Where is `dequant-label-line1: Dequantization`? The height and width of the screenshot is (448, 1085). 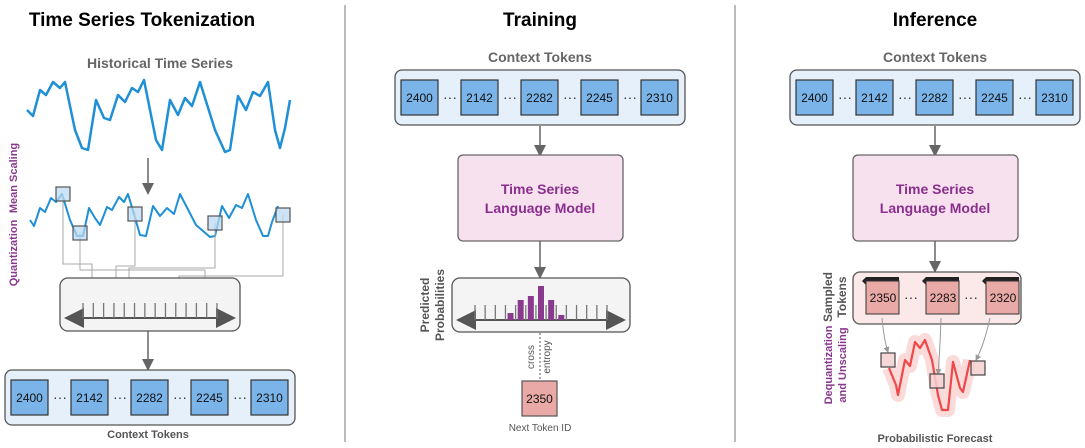
dequant-label-line1: Dequantization is located at coordinates (829, 364).